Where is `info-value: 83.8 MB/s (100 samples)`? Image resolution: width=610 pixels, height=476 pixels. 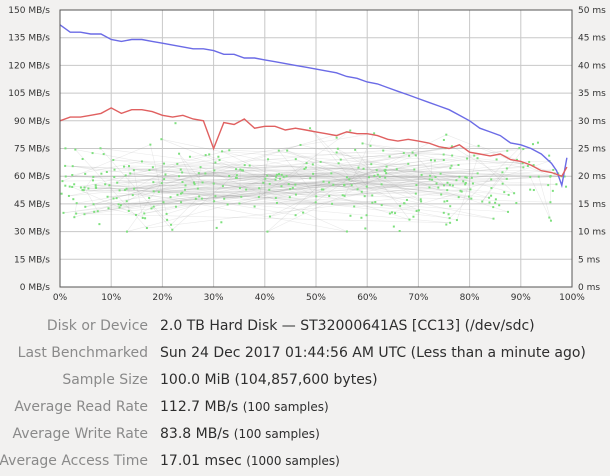 info-value: 83.8 MB/s (100 samples) is located at coordinates (240, 434).